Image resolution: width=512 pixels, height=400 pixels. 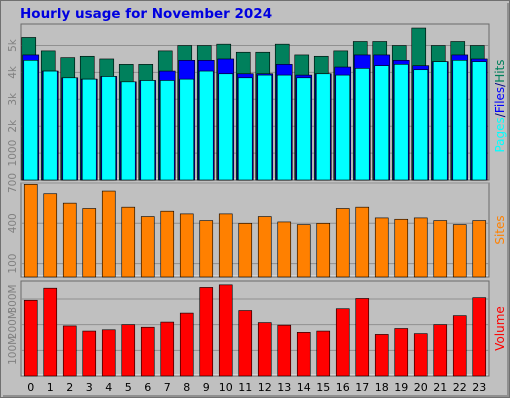 I want to click on x-tick-label: 15, so click(x=323, y=387).